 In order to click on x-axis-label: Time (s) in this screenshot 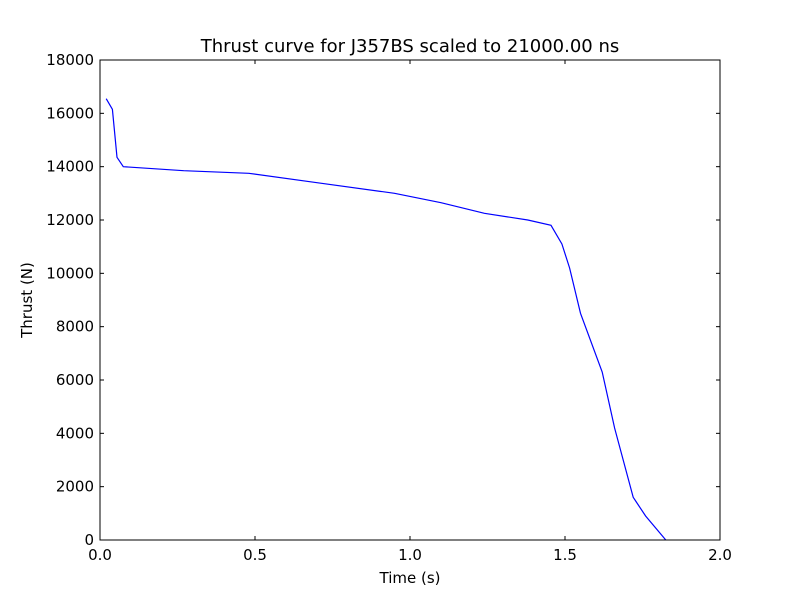, I will do `click(410, 578)`.